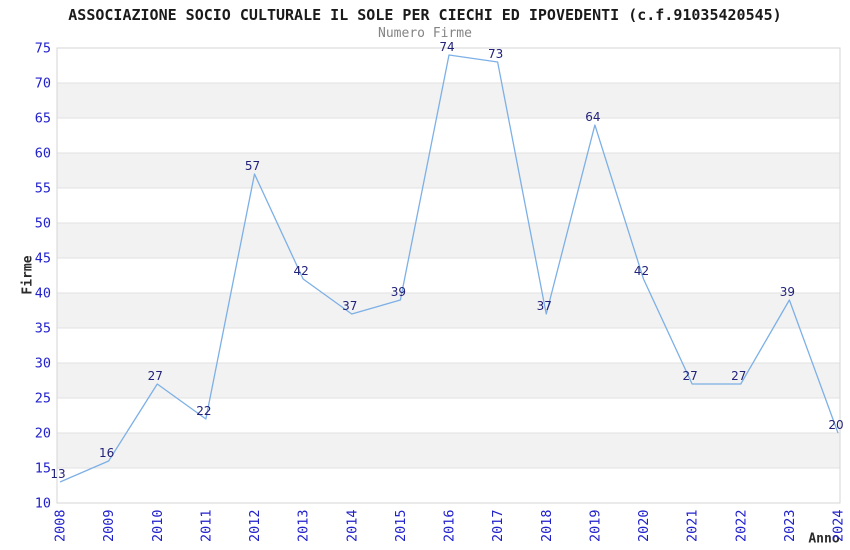 The image size is (850, 550). Describe the element at coordinates (835, 425) in the screenshot. I see `data-point-label: 20` at that location.